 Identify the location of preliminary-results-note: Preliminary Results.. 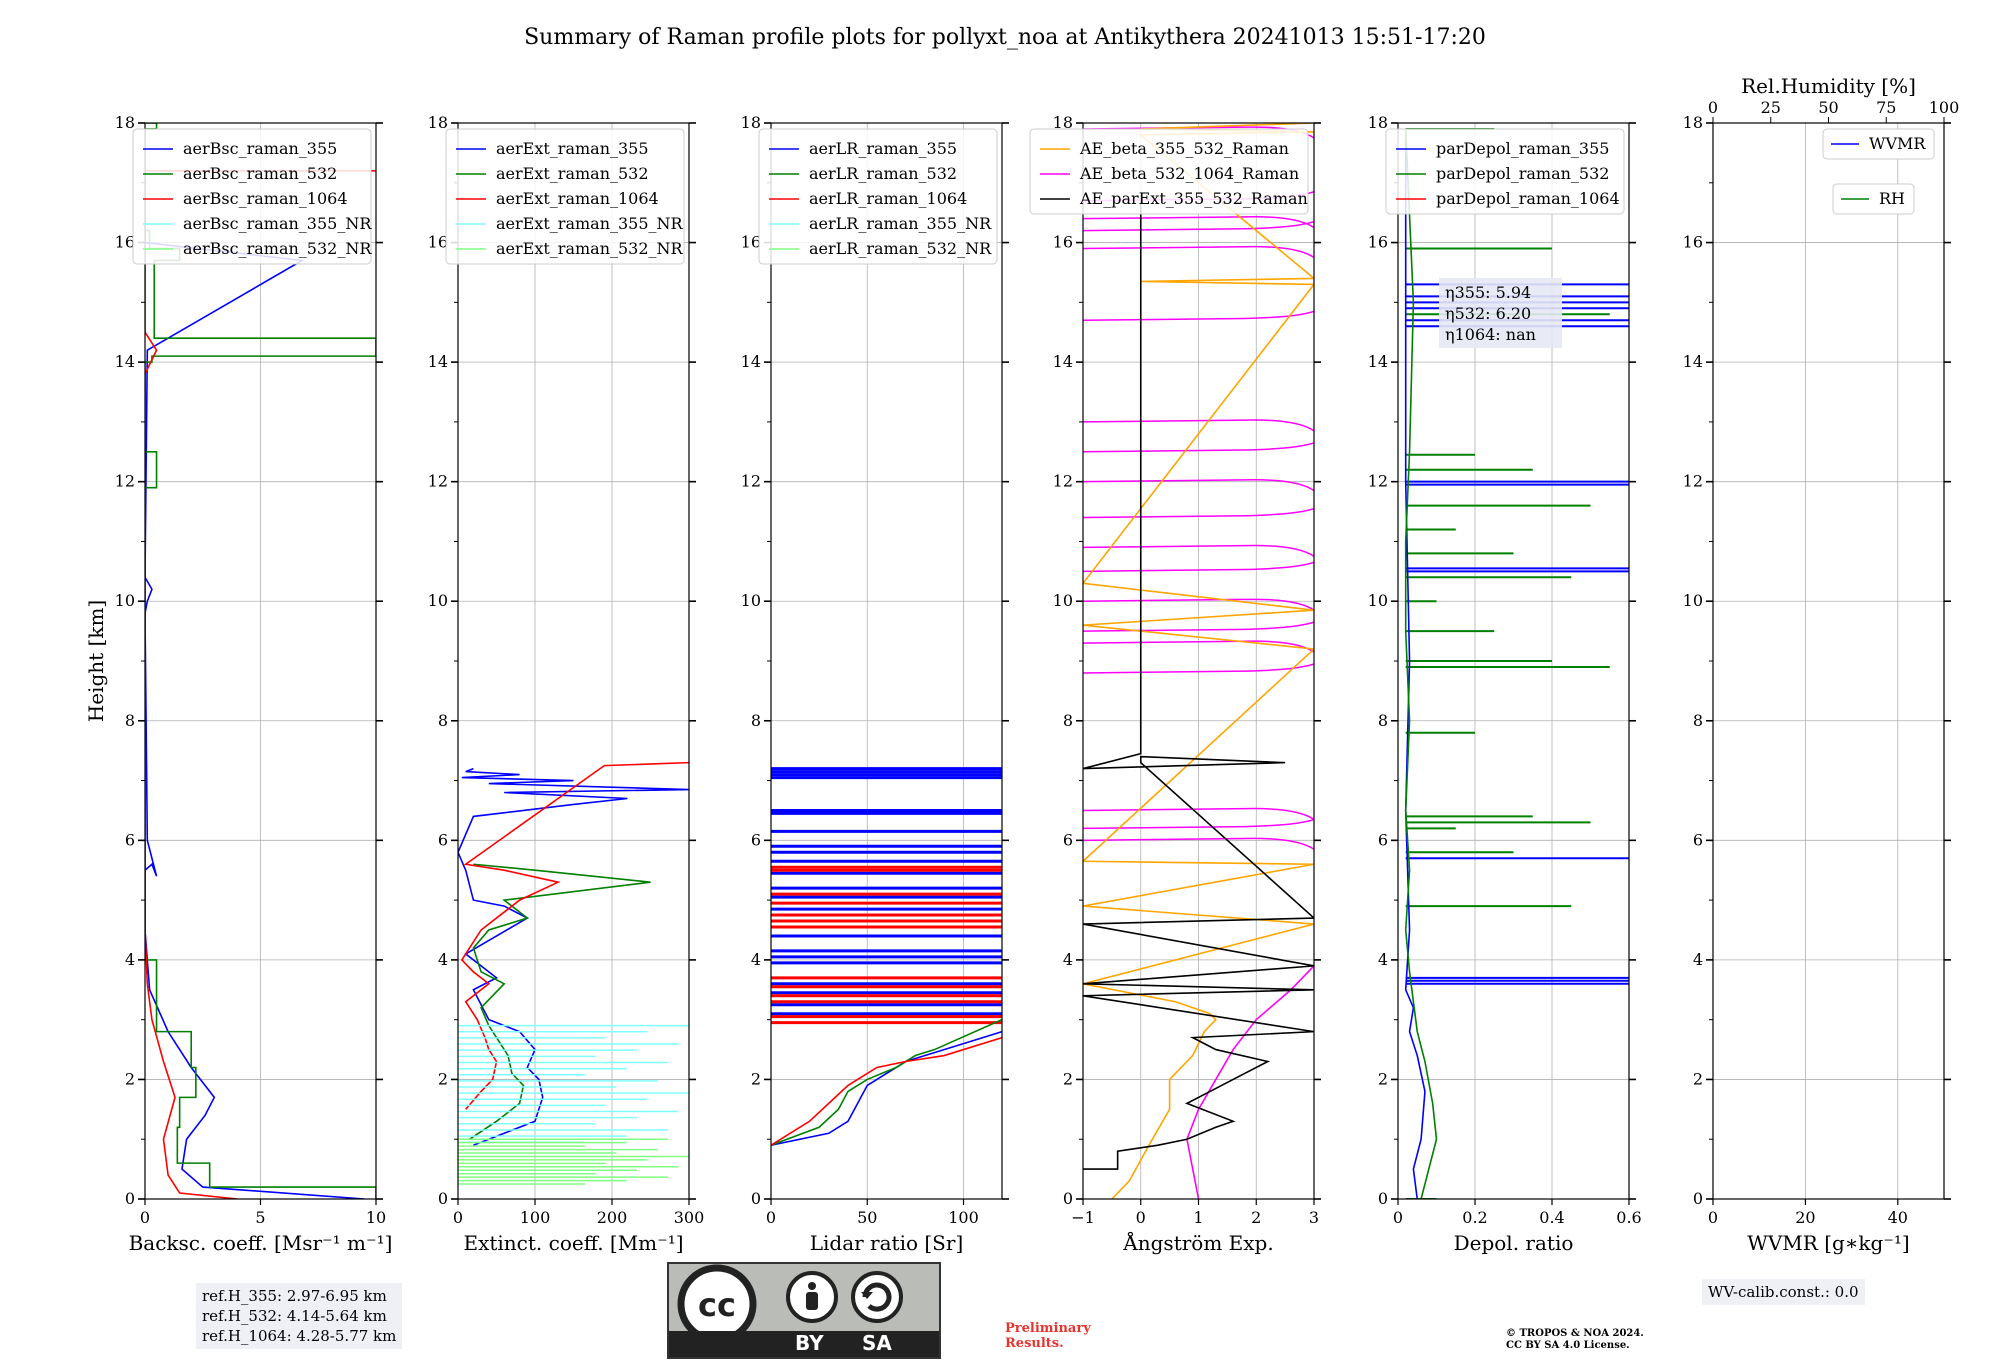
(1048, 1336).